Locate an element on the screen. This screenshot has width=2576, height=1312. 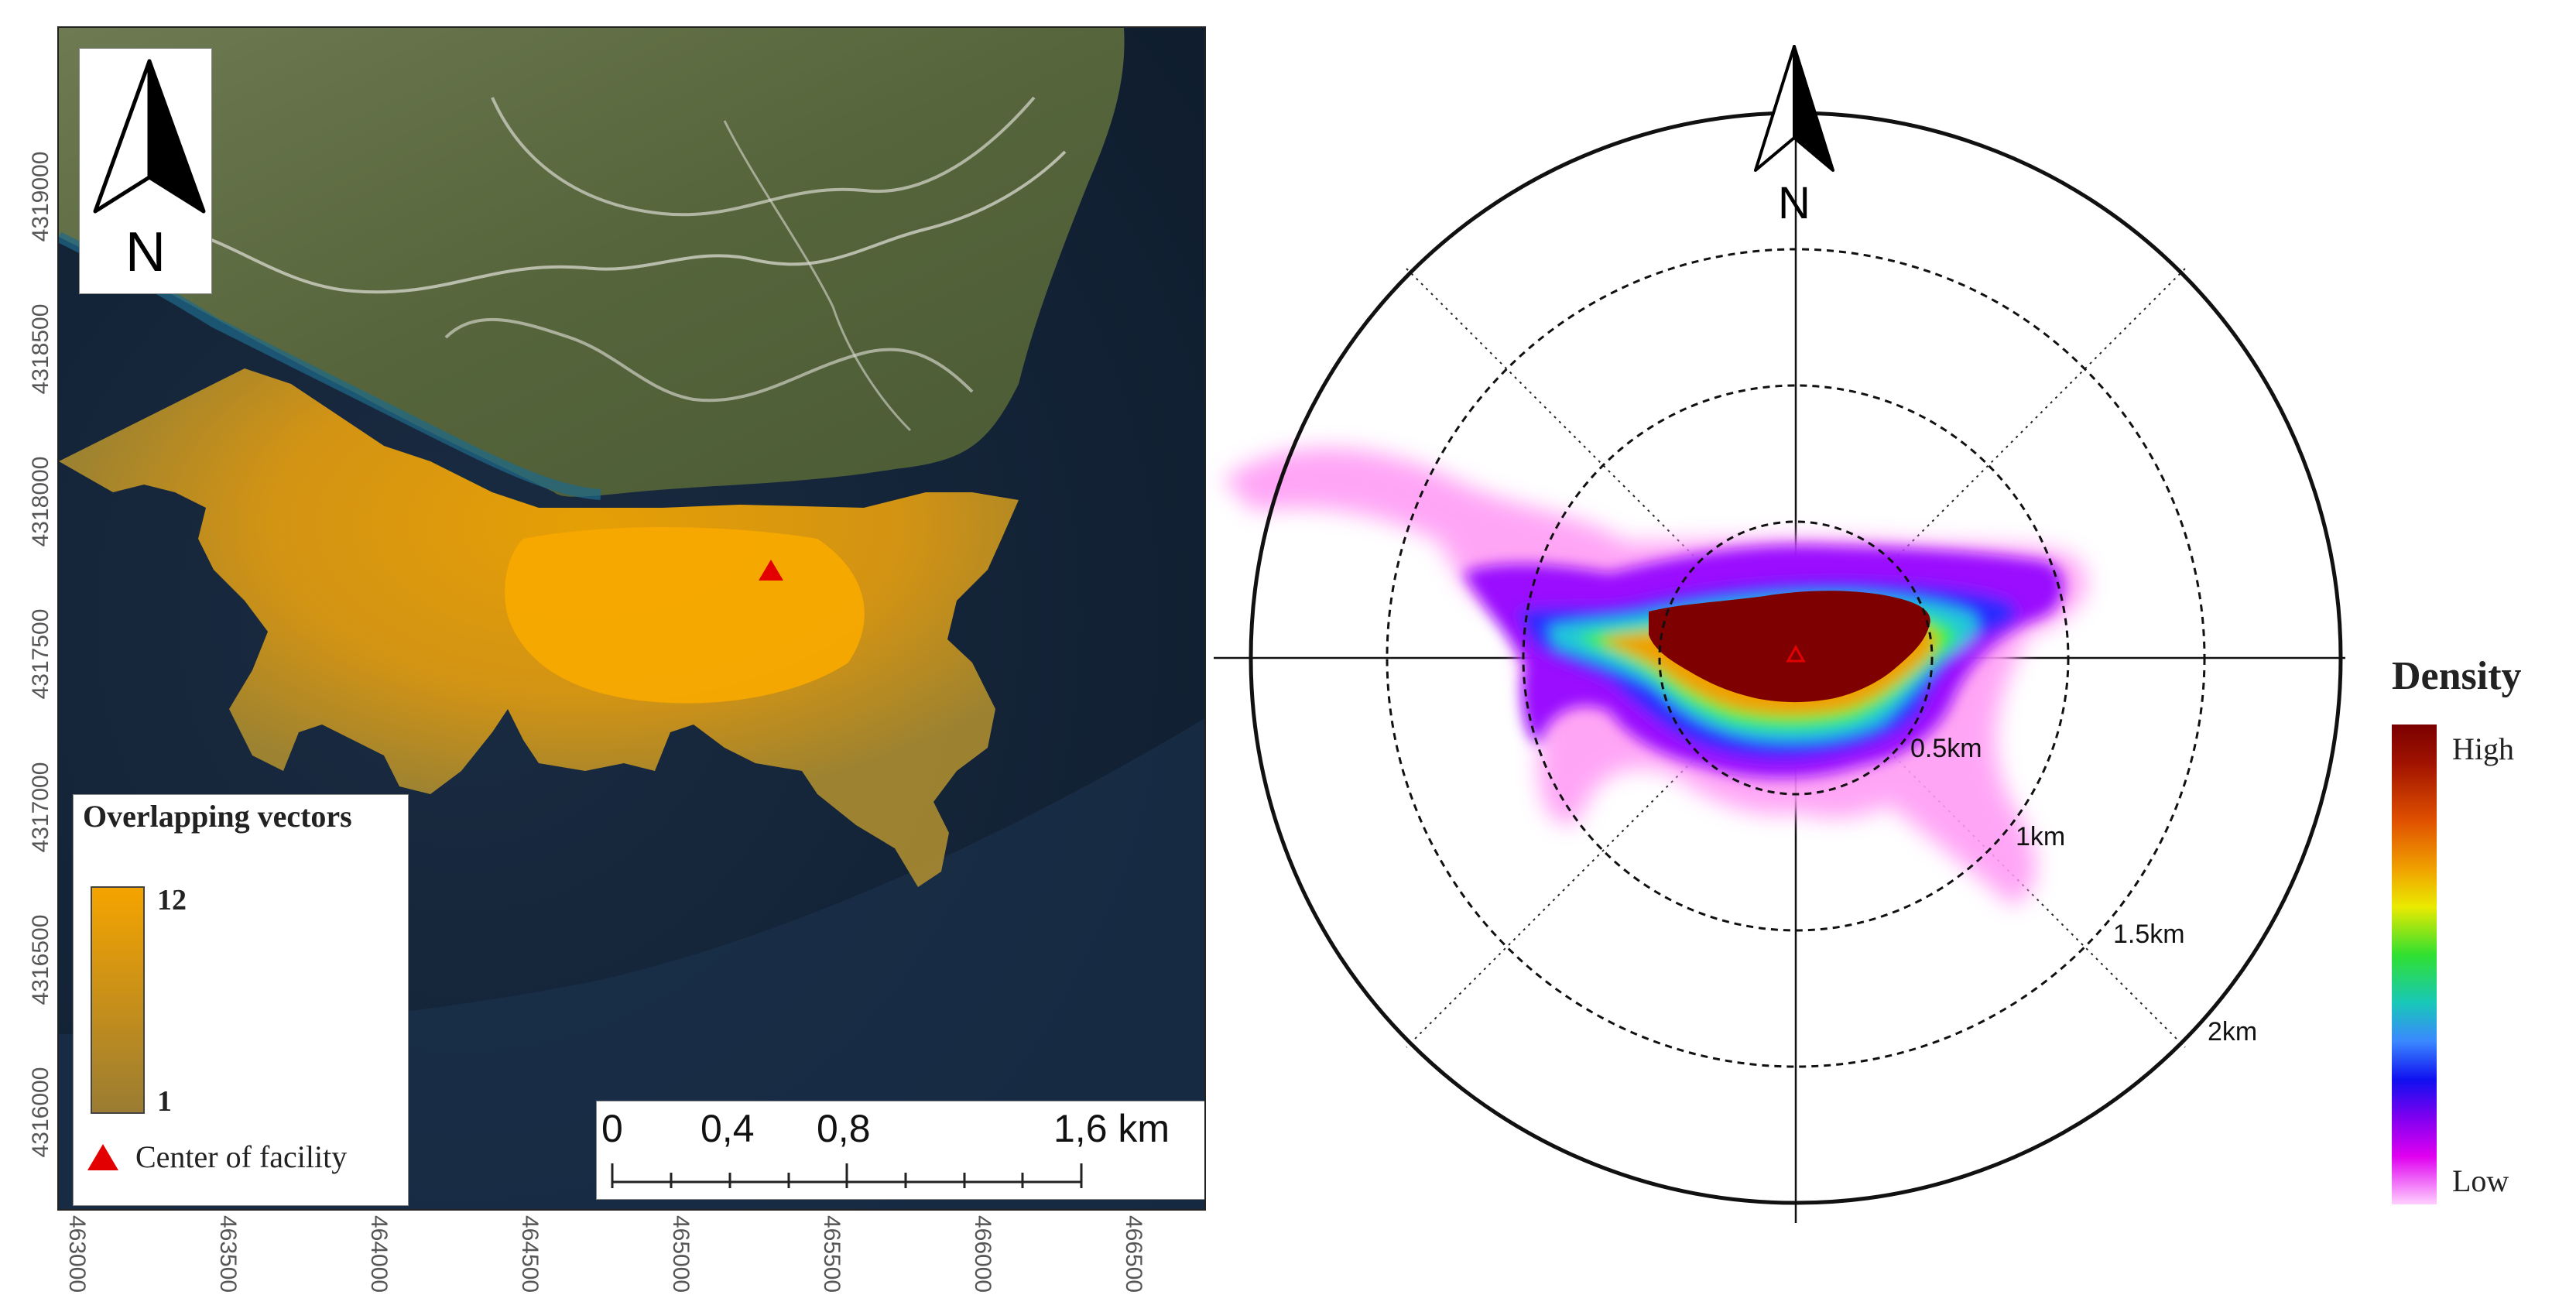
legend-title: Overlapping vectors is located at coordinates (217, 816).